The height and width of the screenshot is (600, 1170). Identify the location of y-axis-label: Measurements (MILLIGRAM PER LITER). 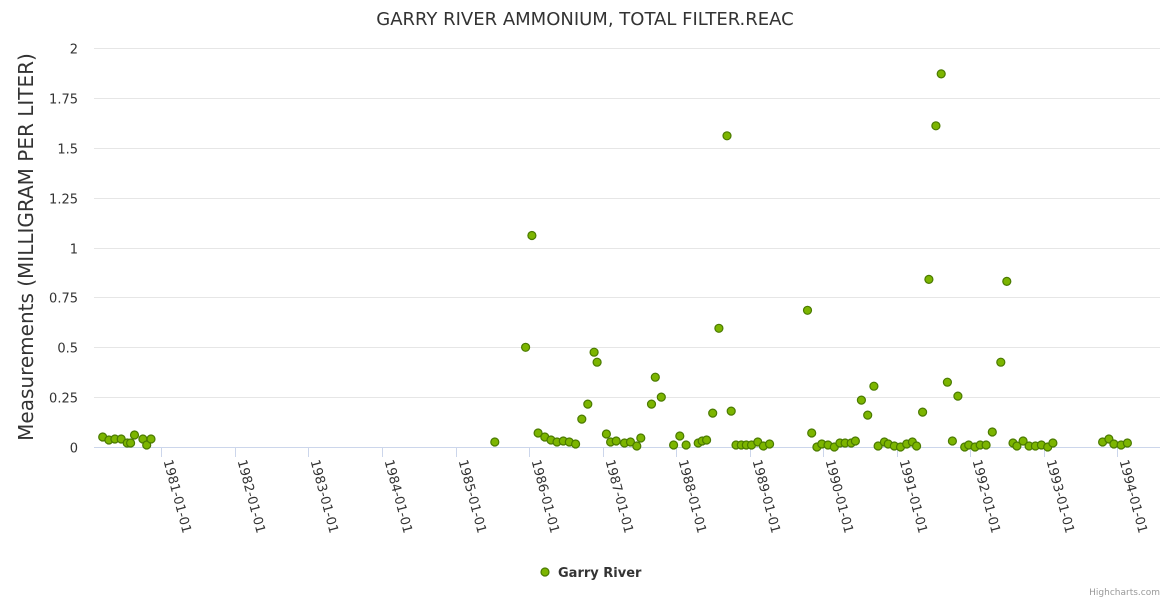
(26, 247).